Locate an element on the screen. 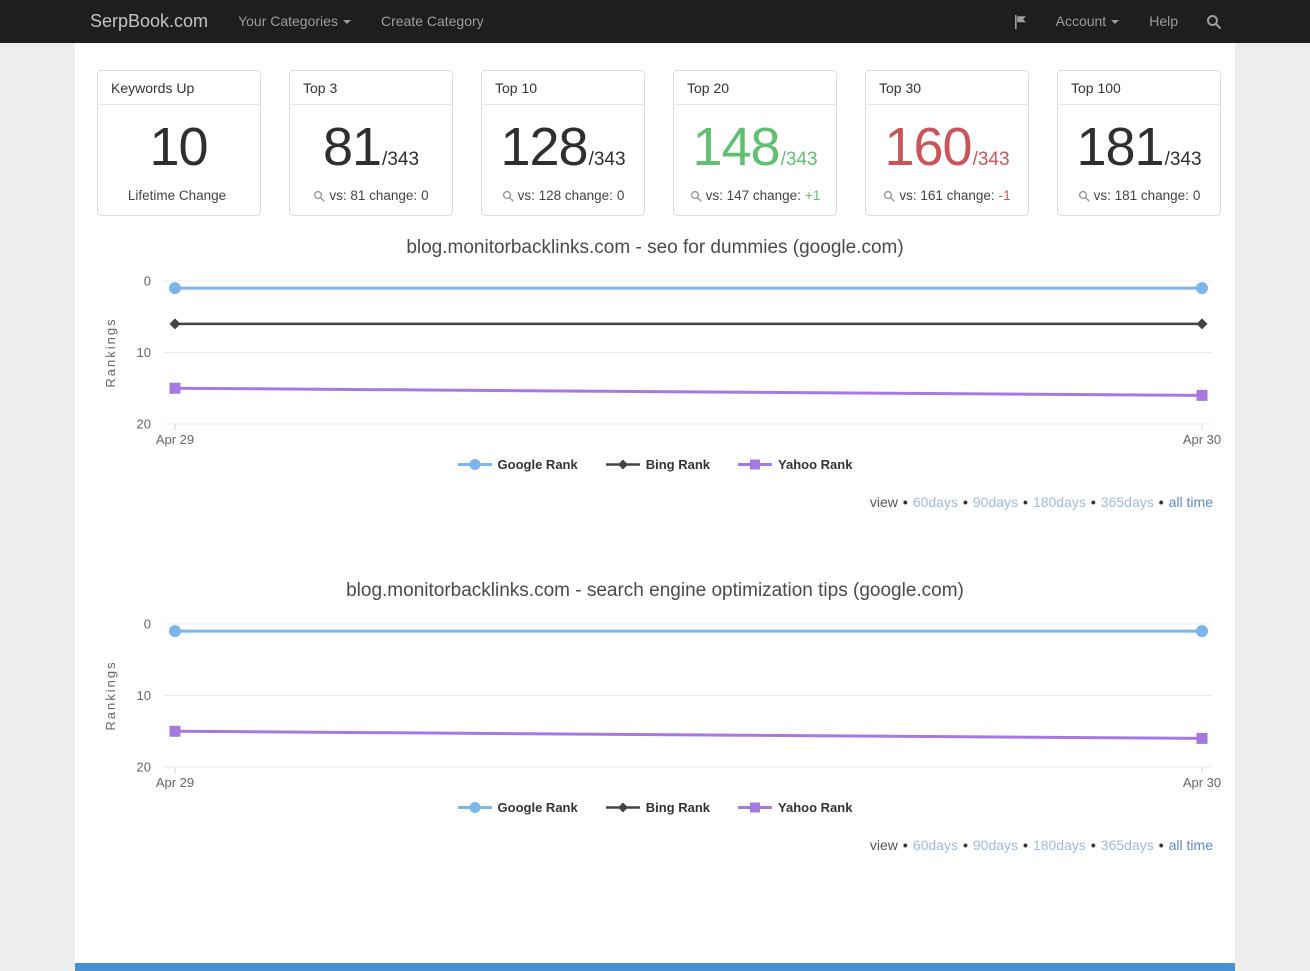 The image size is (1310, 971). legend-label: Bing Rank is located at coordinates (678, 464).